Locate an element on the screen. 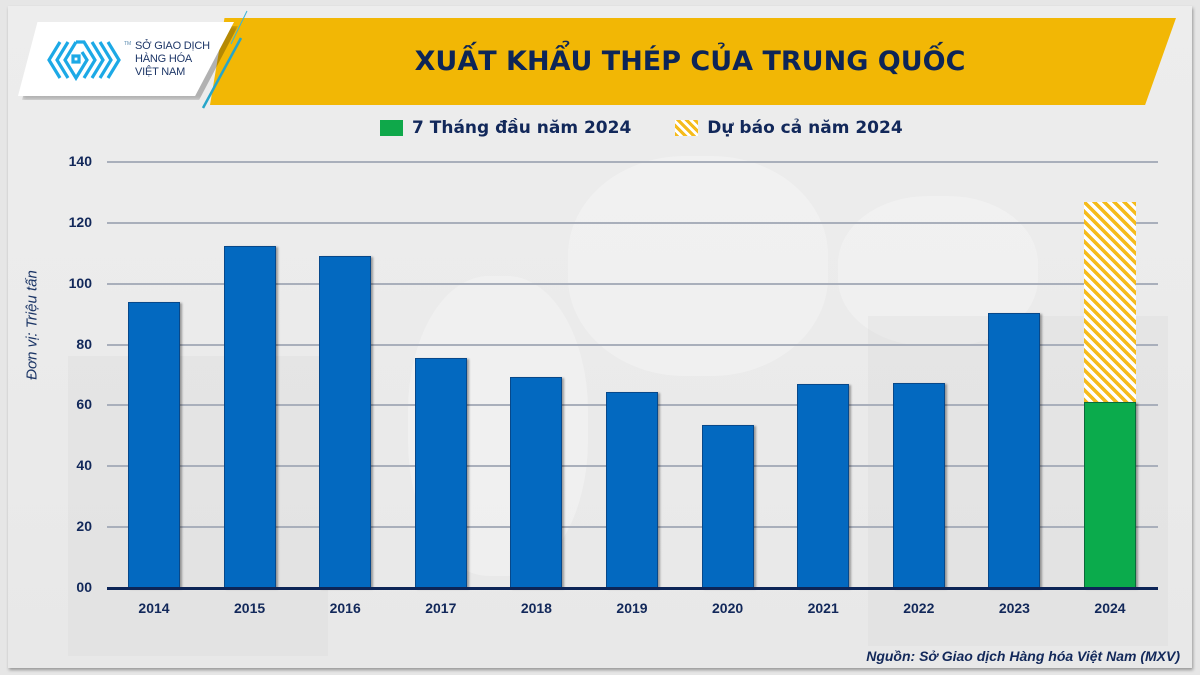  bar-2014 is located at coordinates (154, 444).